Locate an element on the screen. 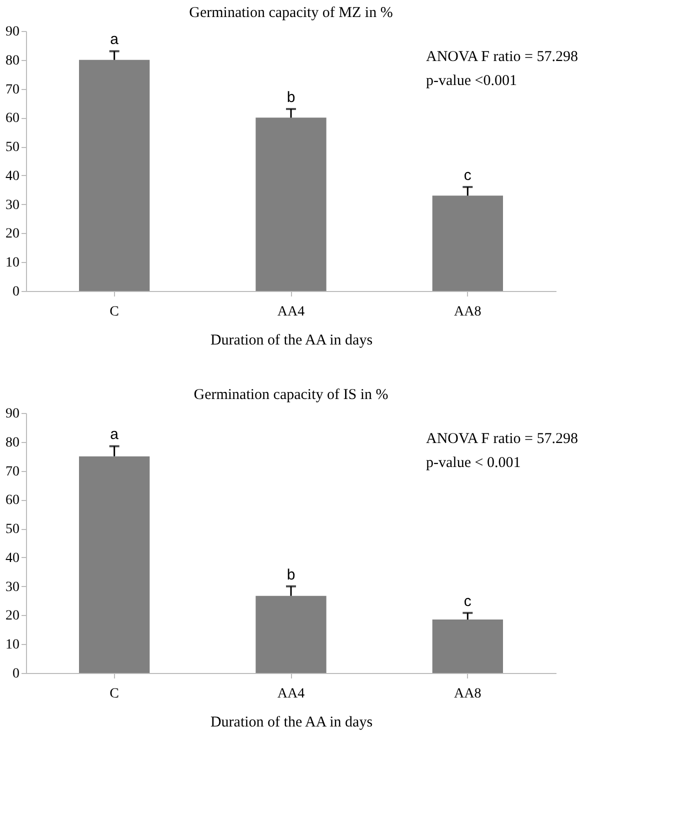  annotation: p-value <0.001 is located at coordinates (471, 81).